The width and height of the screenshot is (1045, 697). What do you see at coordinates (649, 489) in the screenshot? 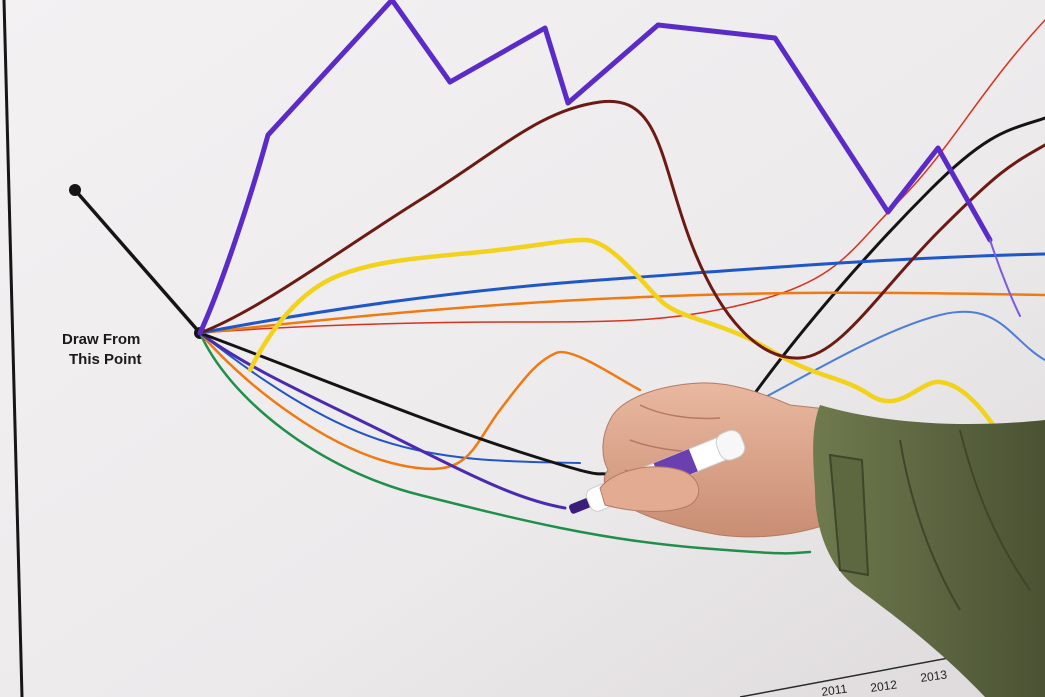
I see `thumb` at bounding box center [649, 489].